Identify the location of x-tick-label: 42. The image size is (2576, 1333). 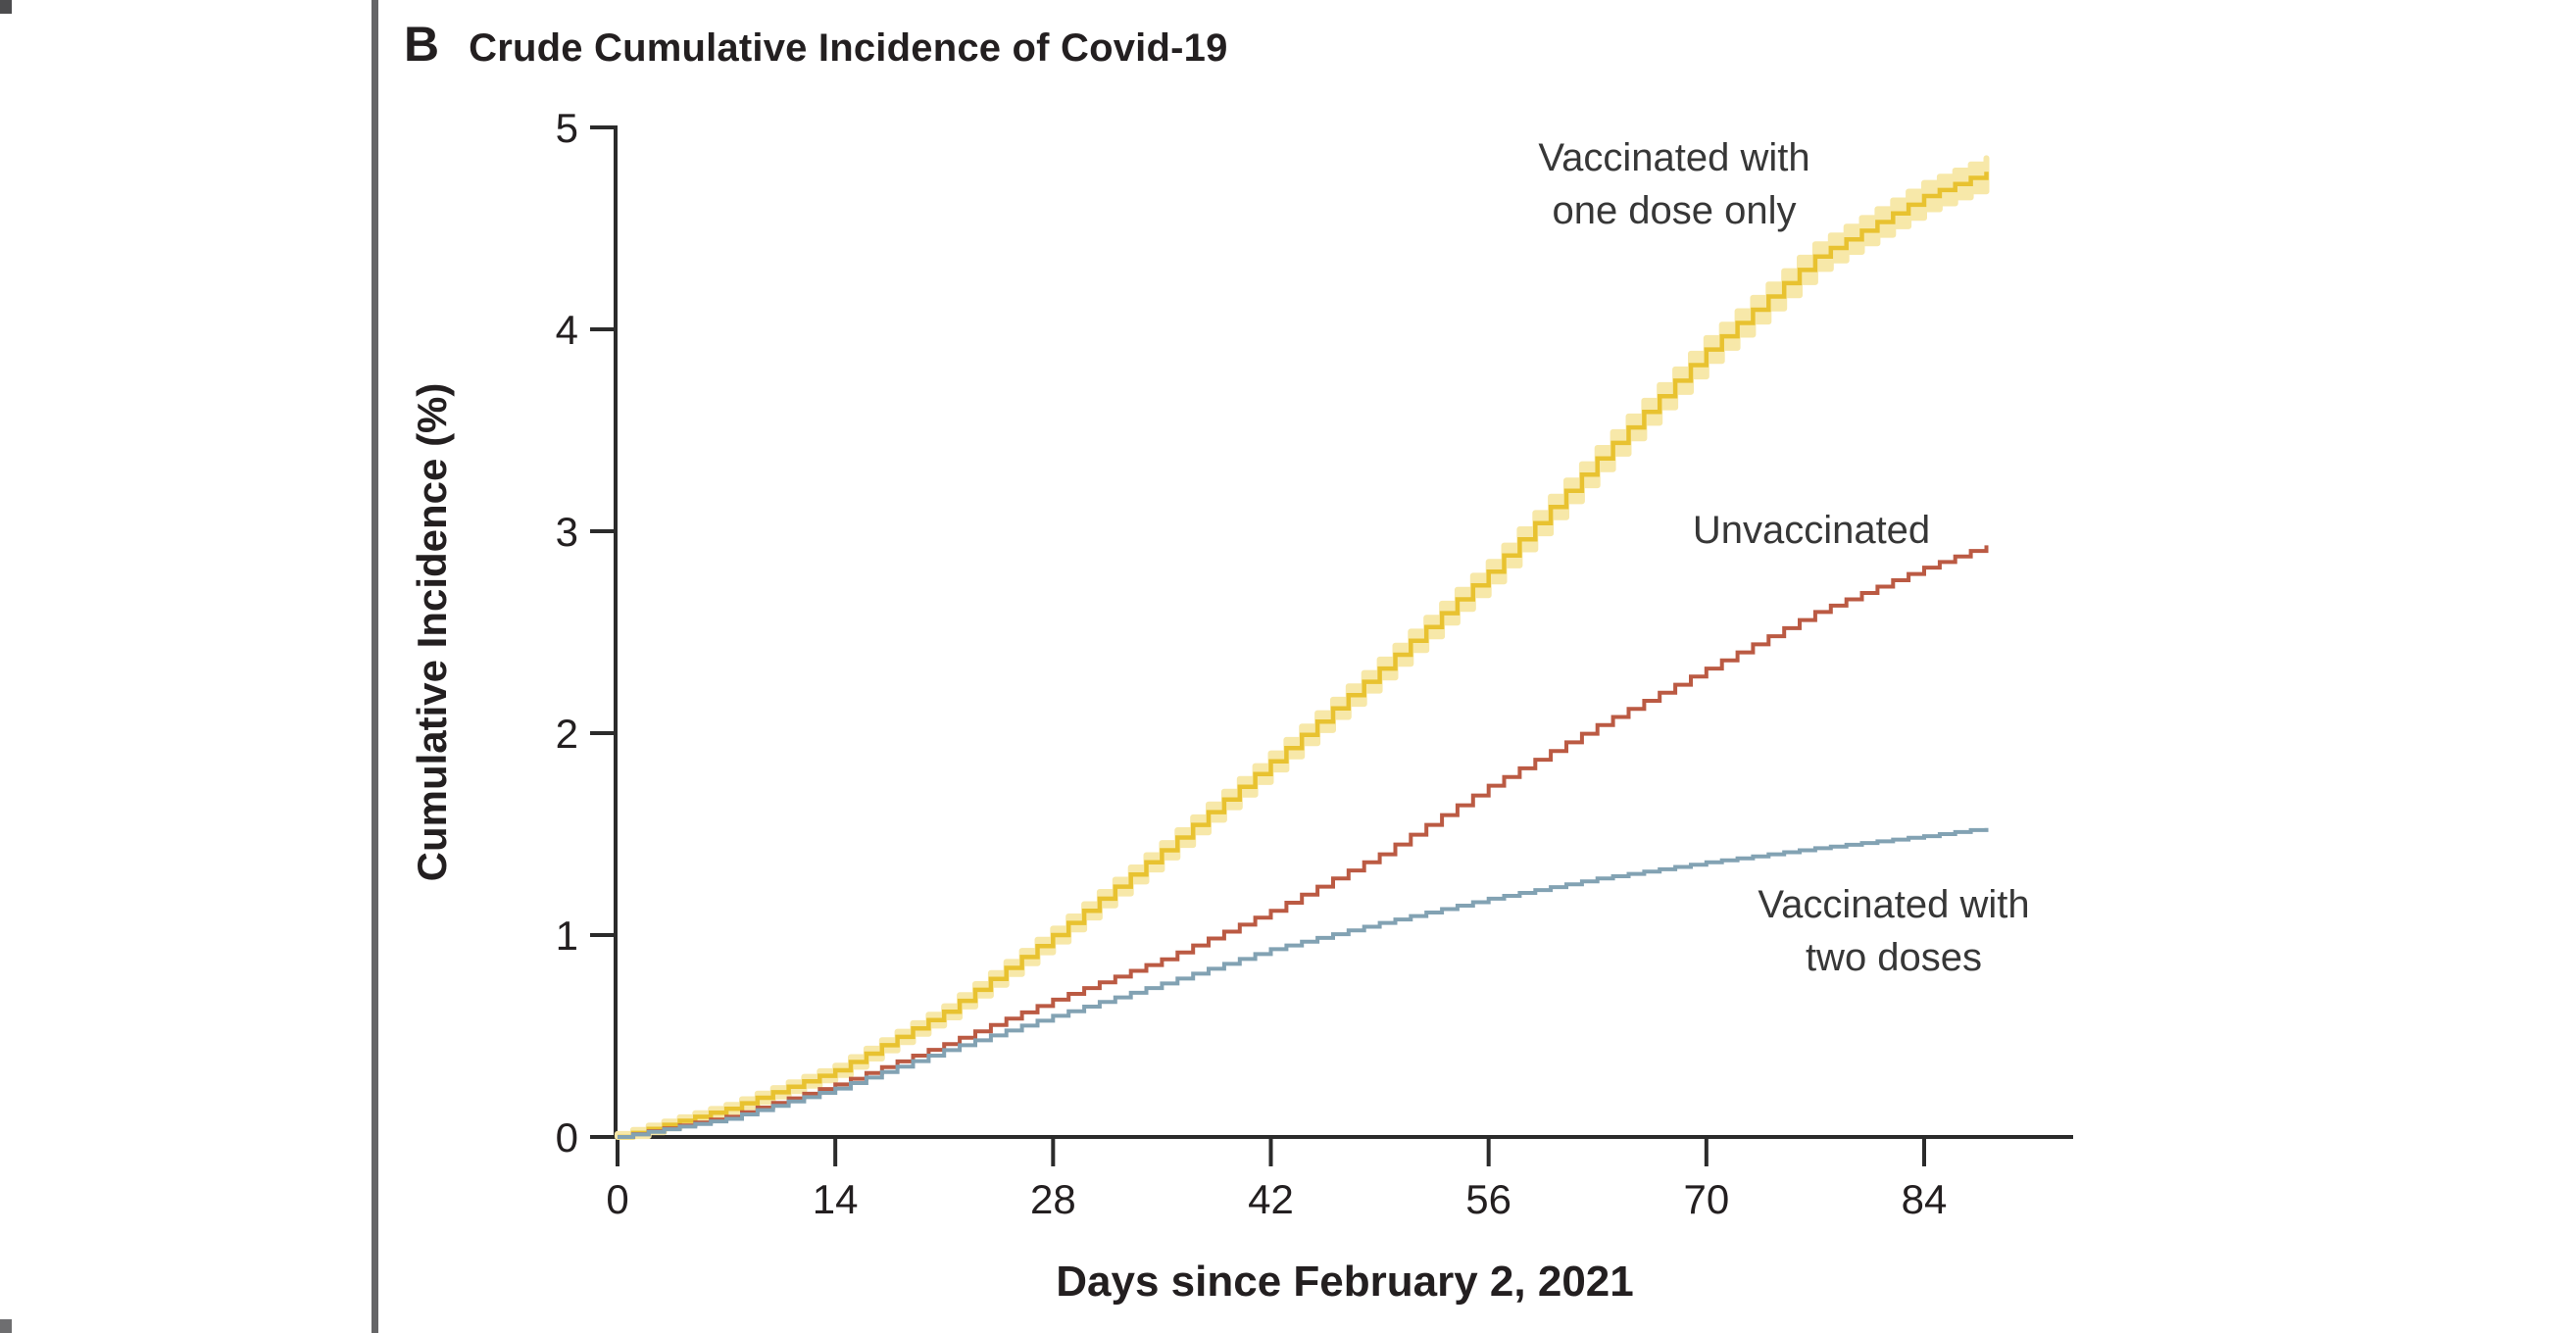
(1271, 1199).